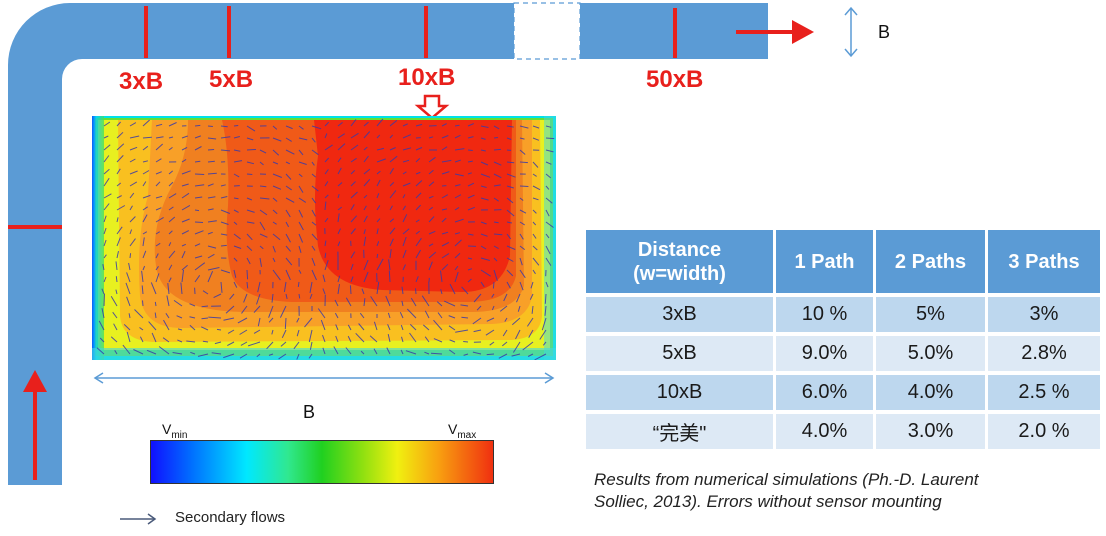 This screenshot has height=536, width=1106. What do you see at coordinates (824, 314) in the screenshot?
I see `table-cell: 10 %` at bounding box center [824, 314].